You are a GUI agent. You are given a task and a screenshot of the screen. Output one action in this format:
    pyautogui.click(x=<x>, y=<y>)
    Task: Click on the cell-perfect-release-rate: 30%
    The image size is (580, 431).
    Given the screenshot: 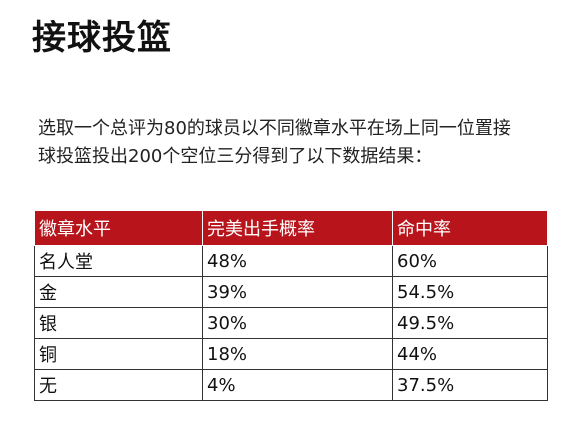 What is the action you would take?
    pyautogui.click(x=297, y=323)
    